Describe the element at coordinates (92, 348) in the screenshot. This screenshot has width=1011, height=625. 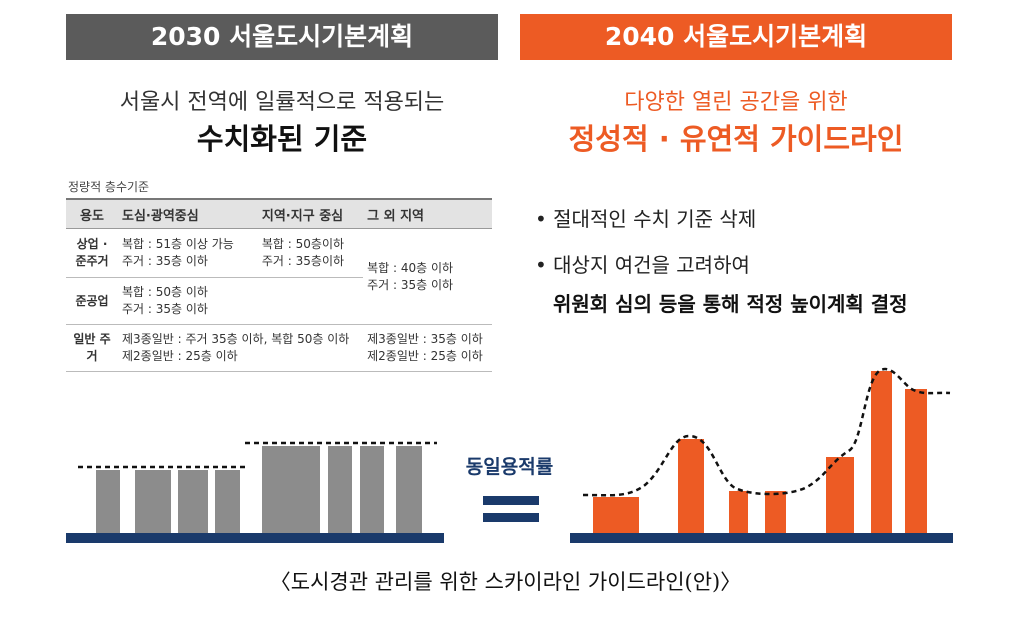
I see `table-cell-use: 일반 주거` at that location.